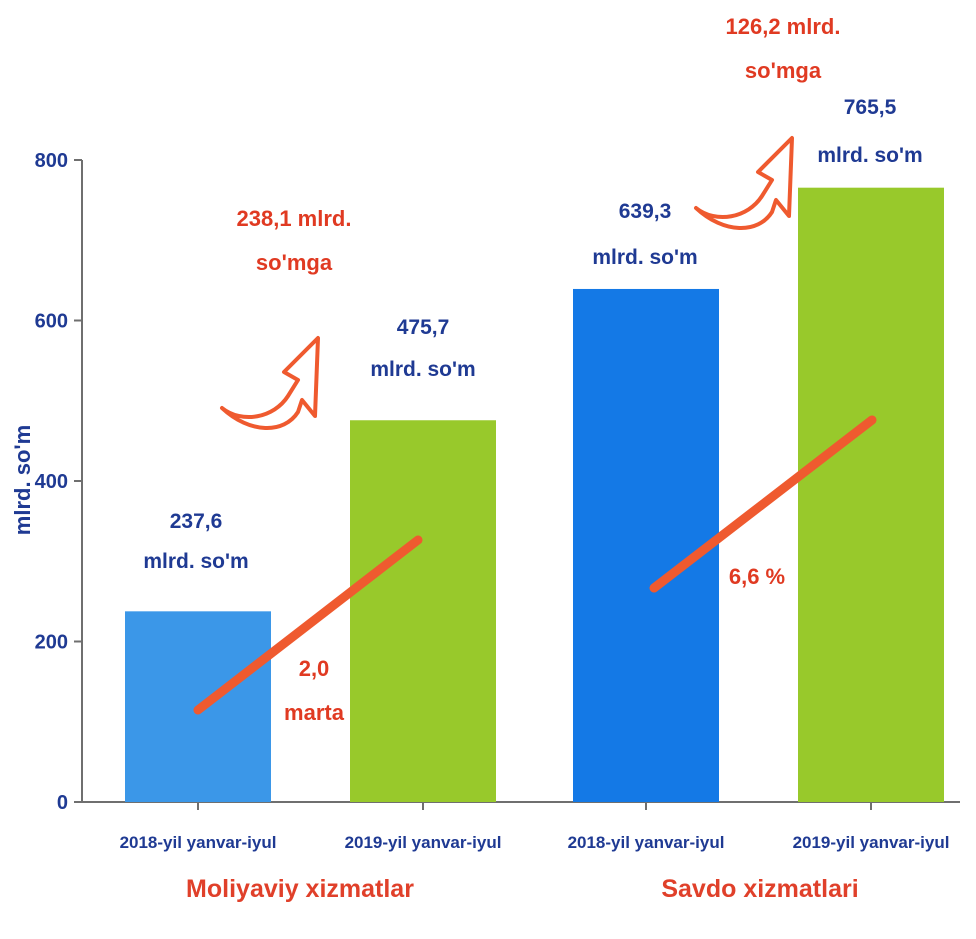  What do you see at coordinates (300, 889) in the screenshot?
I see `group-label: Moliyaviy xizmatlar` at bounding box center [300, 889].